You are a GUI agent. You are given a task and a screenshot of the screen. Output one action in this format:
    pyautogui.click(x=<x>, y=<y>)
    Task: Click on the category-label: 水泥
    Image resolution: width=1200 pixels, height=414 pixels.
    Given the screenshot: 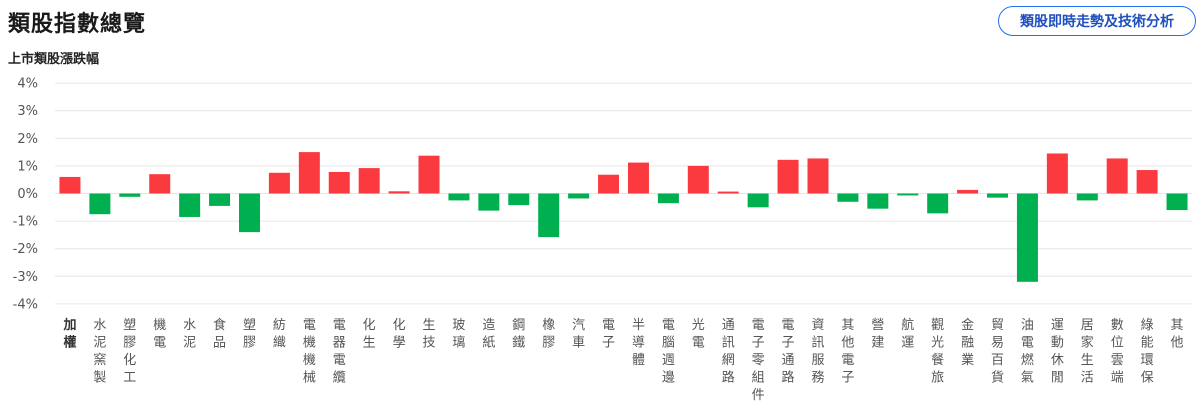 What is the action you would take?
    pyautogui.click(x=189, y=334)
    